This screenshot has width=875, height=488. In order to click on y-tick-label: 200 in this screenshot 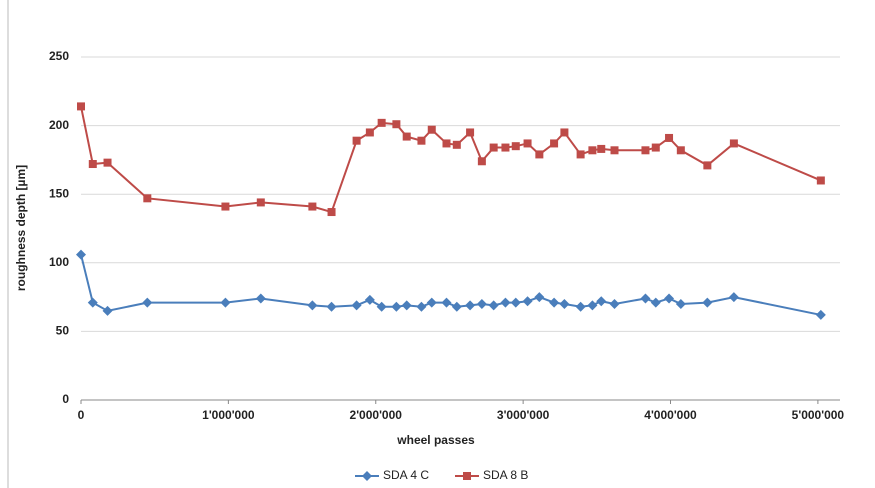, I will do `click(59, 125)`.